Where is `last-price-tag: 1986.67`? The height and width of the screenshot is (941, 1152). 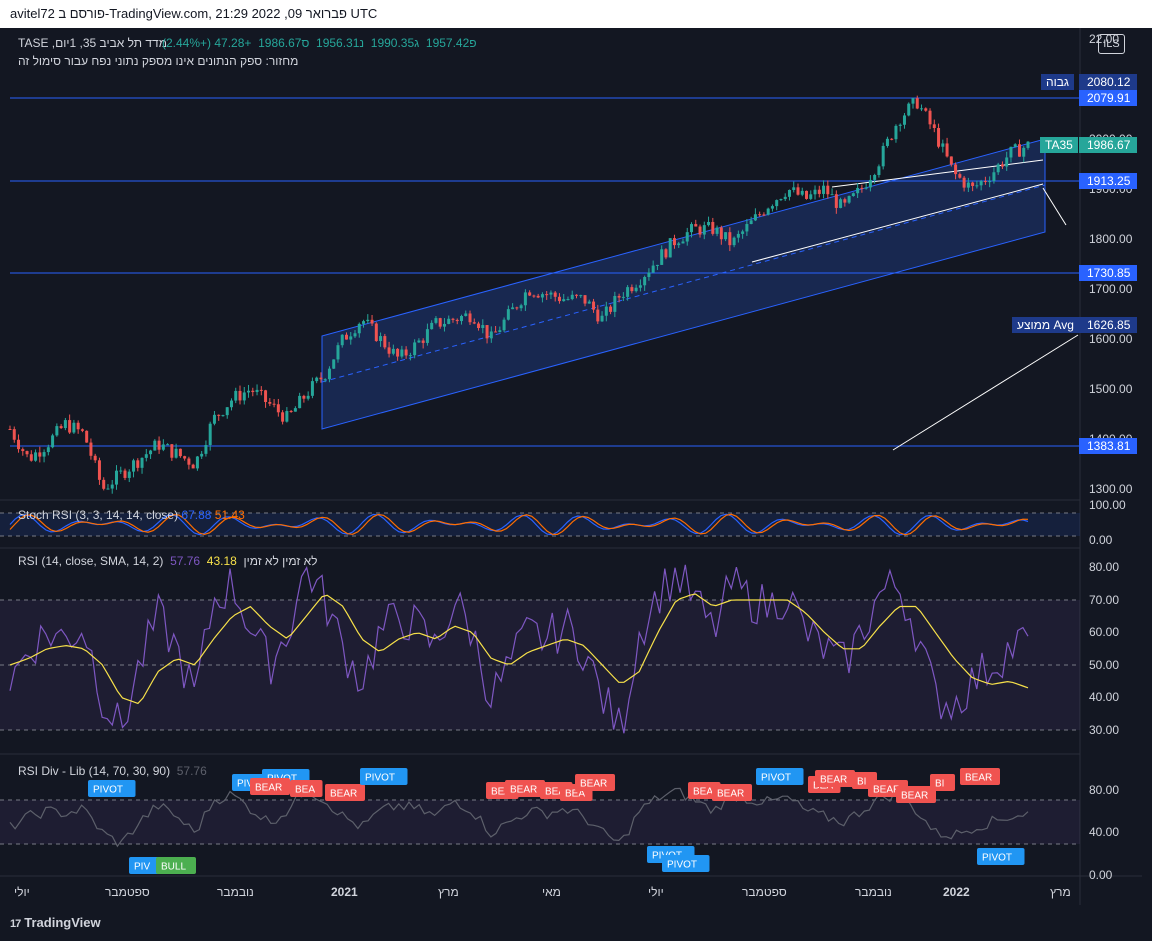 last-price-tag: 1986.67 is located at coordinates (1108, 145).